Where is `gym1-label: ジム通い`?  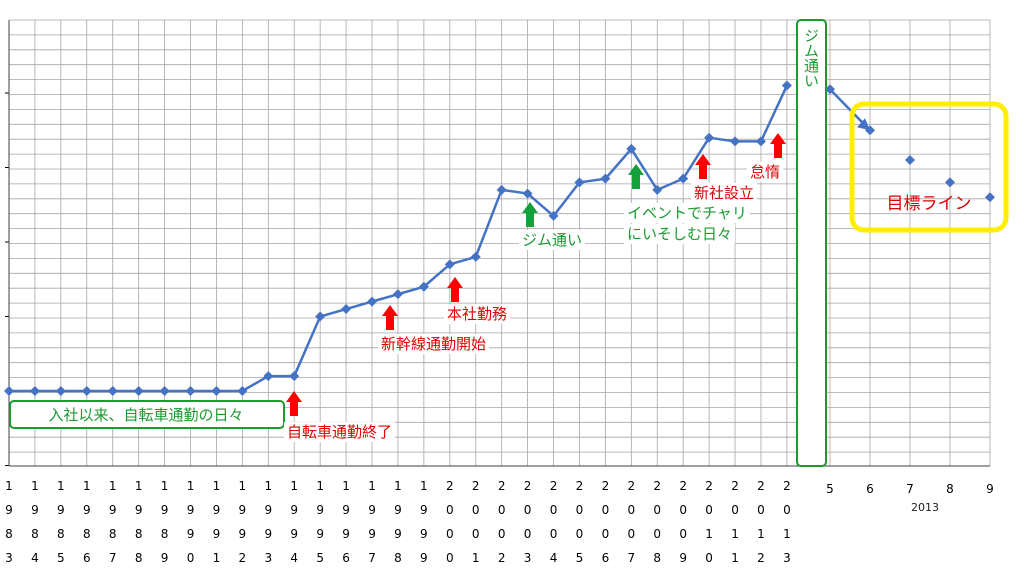 gym1-label: ジム通い is located at coordinates (552, 240).